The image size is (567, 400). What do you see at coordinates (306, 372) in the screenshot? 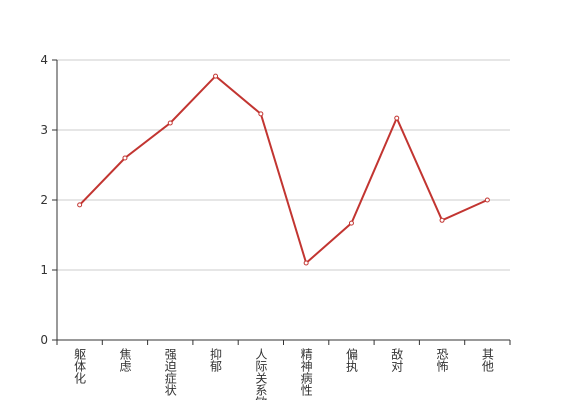
I see `x-tick-label: 精神病性` at bounding box center [306, 372].